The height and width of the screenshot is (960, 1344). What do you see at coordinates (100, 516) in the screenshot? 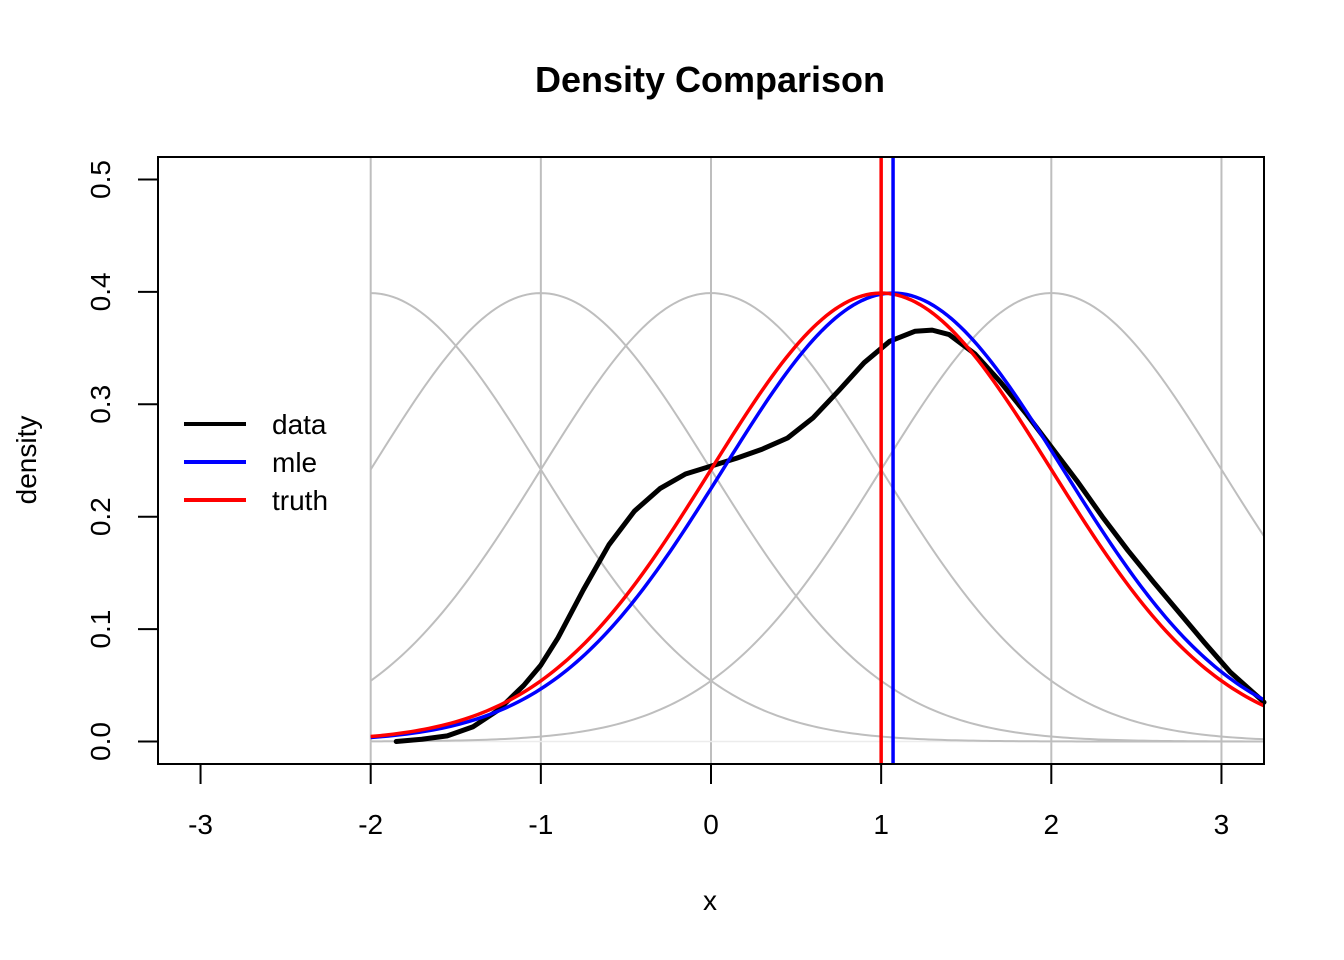
I see `y-tick-label: 0.2` at bounding box center [100, 516].